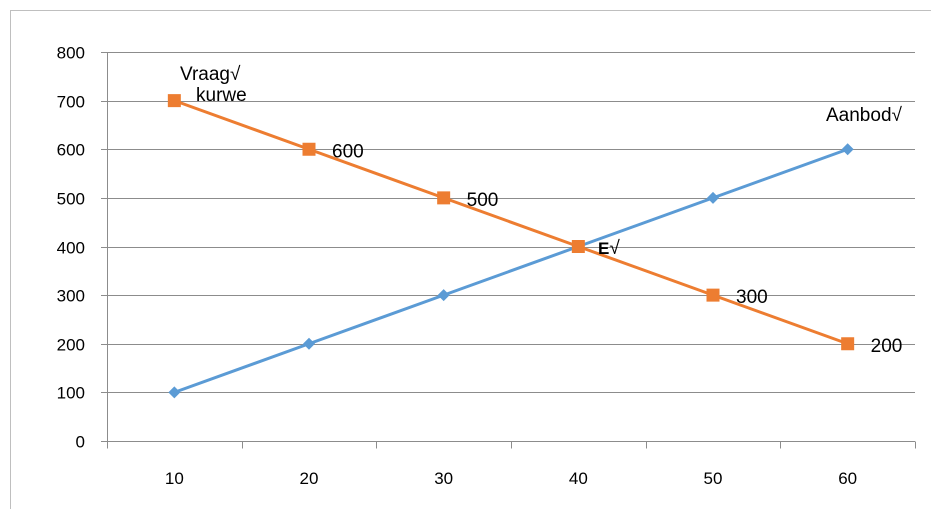 This screenshot has height=509, width=931. I want to click on x-tick-label-20: 20, so click(309, 478).